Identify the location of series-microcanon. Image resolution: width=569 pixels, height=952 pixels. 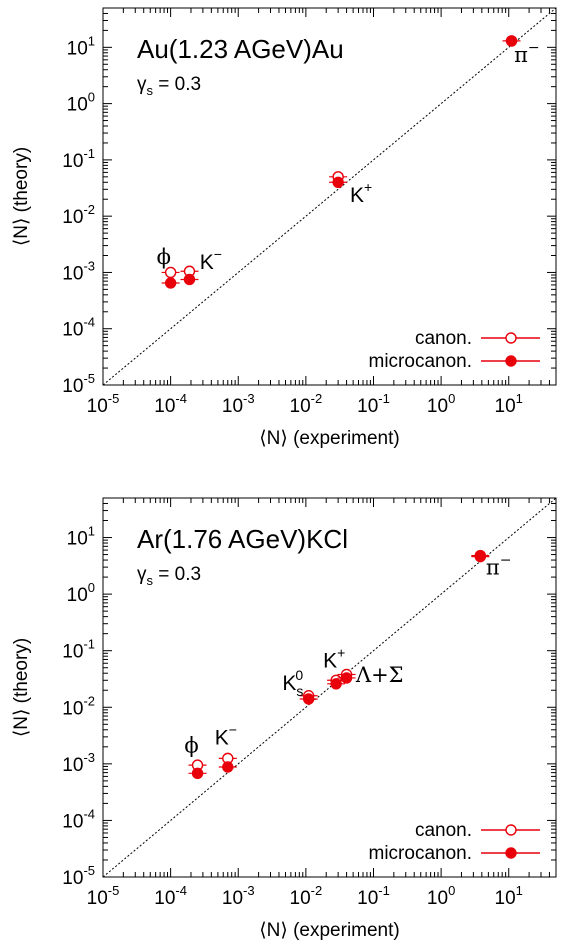
(339, 664).